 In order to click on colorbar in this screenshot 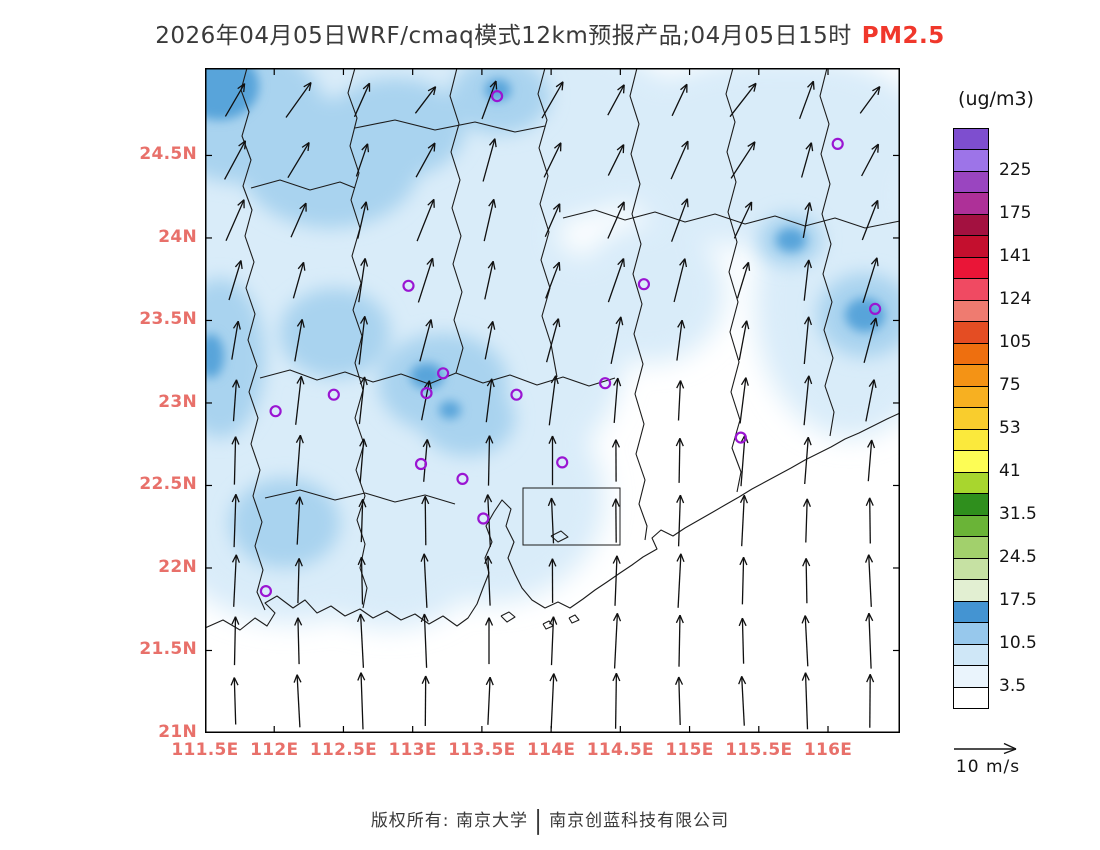, I will do `click(971, 418)`.